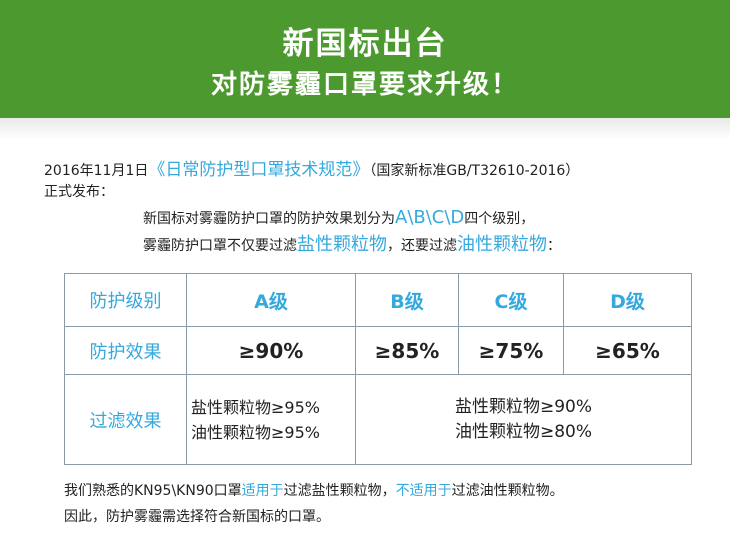 The image size is (730, 553). Describe the element at coordinates (507, 491) in the screenshot. I see `note-text: 过滤油性颗粒物。` at that location.